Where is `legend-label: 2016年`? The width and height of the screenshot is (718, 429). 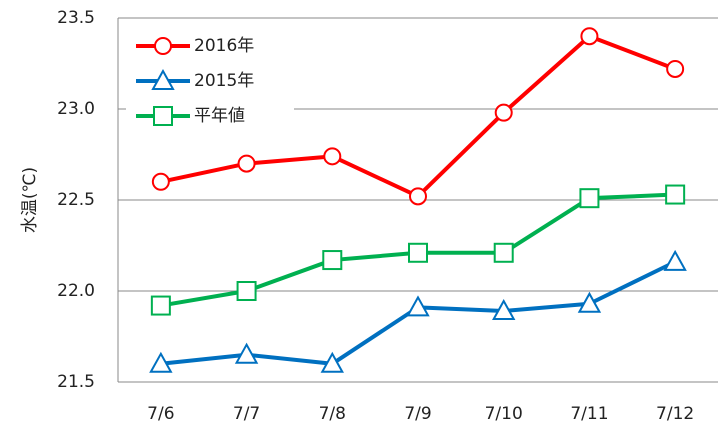
legend-label: 2016年 is located at coordinates (224, 46).